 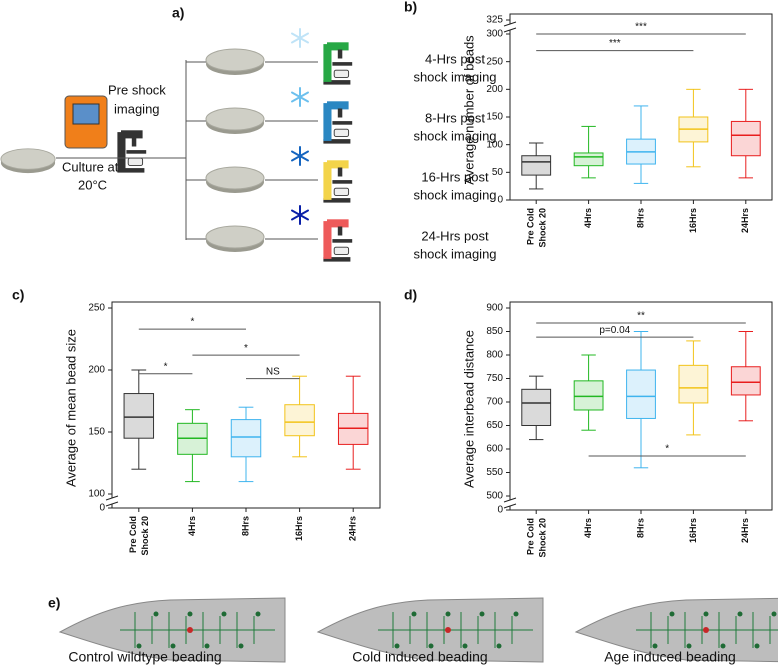 What do you see at coordinates (273, 371) in the screenshot?
I see `significance-label: NS` at bounding box center [273, 371].